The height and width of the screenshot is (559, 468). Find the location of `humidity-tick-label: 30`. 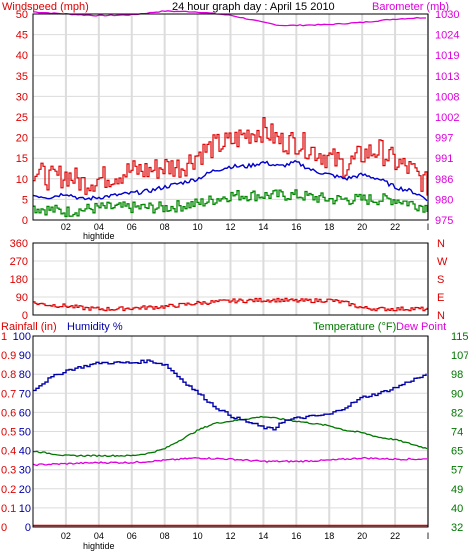

humidity-tick-label: 30 is located at coordinates (25, 471).